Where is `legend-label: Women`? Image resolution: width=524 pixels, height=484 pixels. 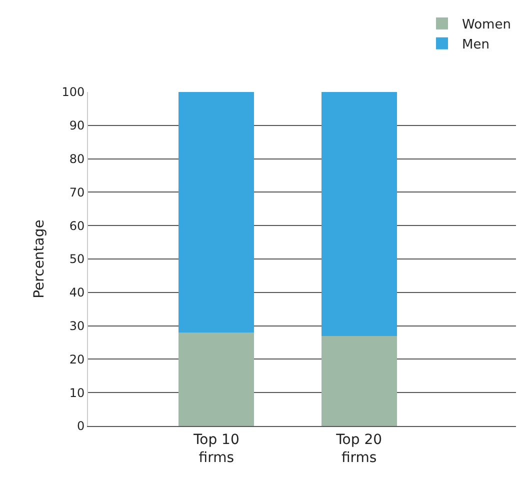
legend-label: Women is located at coordinates (486, 25).